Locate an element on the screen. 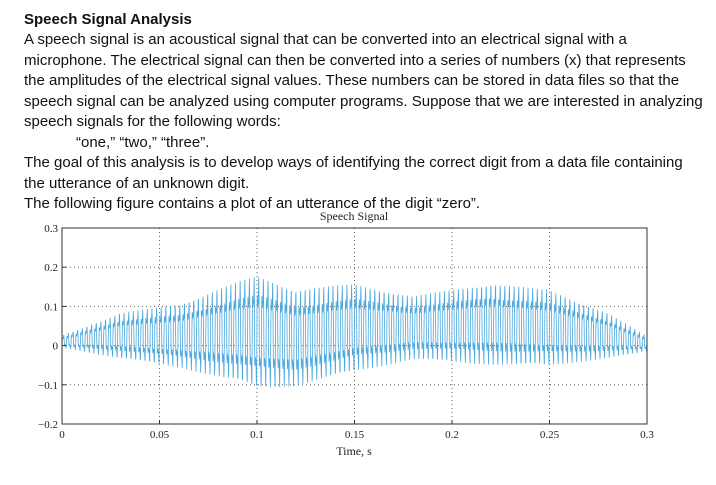 This screenshot has width=716, height=485. document-heading: Speech Signal Analysis is located at coordinates (108, 19).